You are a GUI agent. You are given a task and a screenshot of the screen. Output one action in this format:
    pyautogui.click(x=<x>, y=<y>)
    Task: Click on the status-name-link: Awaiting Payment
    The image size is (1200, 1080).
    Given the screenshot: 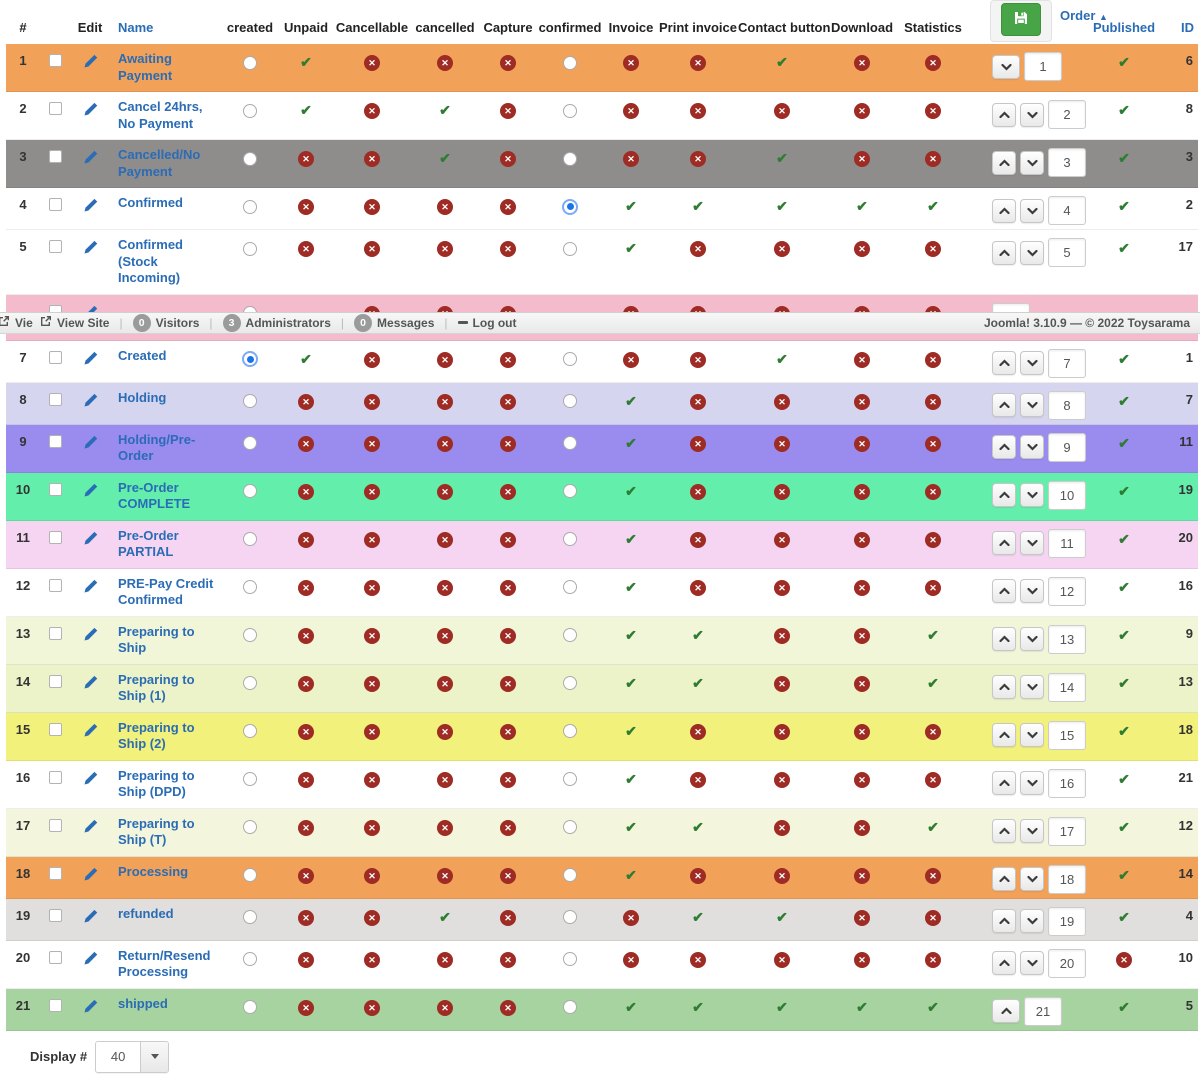 What is the action you would take?
    pyautogui.click(x=145, y=67)
    